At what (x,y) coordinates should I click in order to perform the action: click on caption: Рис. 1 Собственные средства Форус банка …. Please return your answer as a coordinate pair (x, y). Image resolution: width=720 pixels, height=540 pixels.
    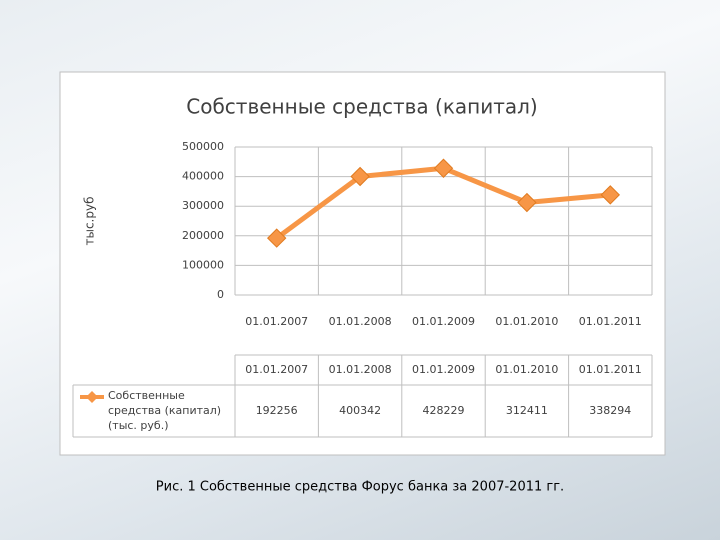
    Looking at the image, I should click on (360, 487).